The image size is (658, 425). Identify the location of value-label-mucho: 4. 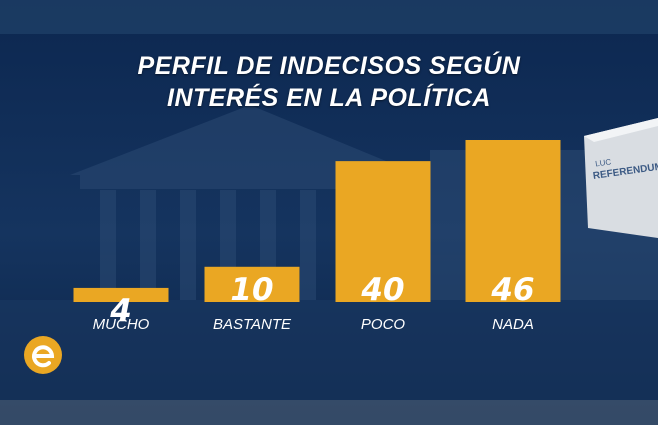
(120, 311).